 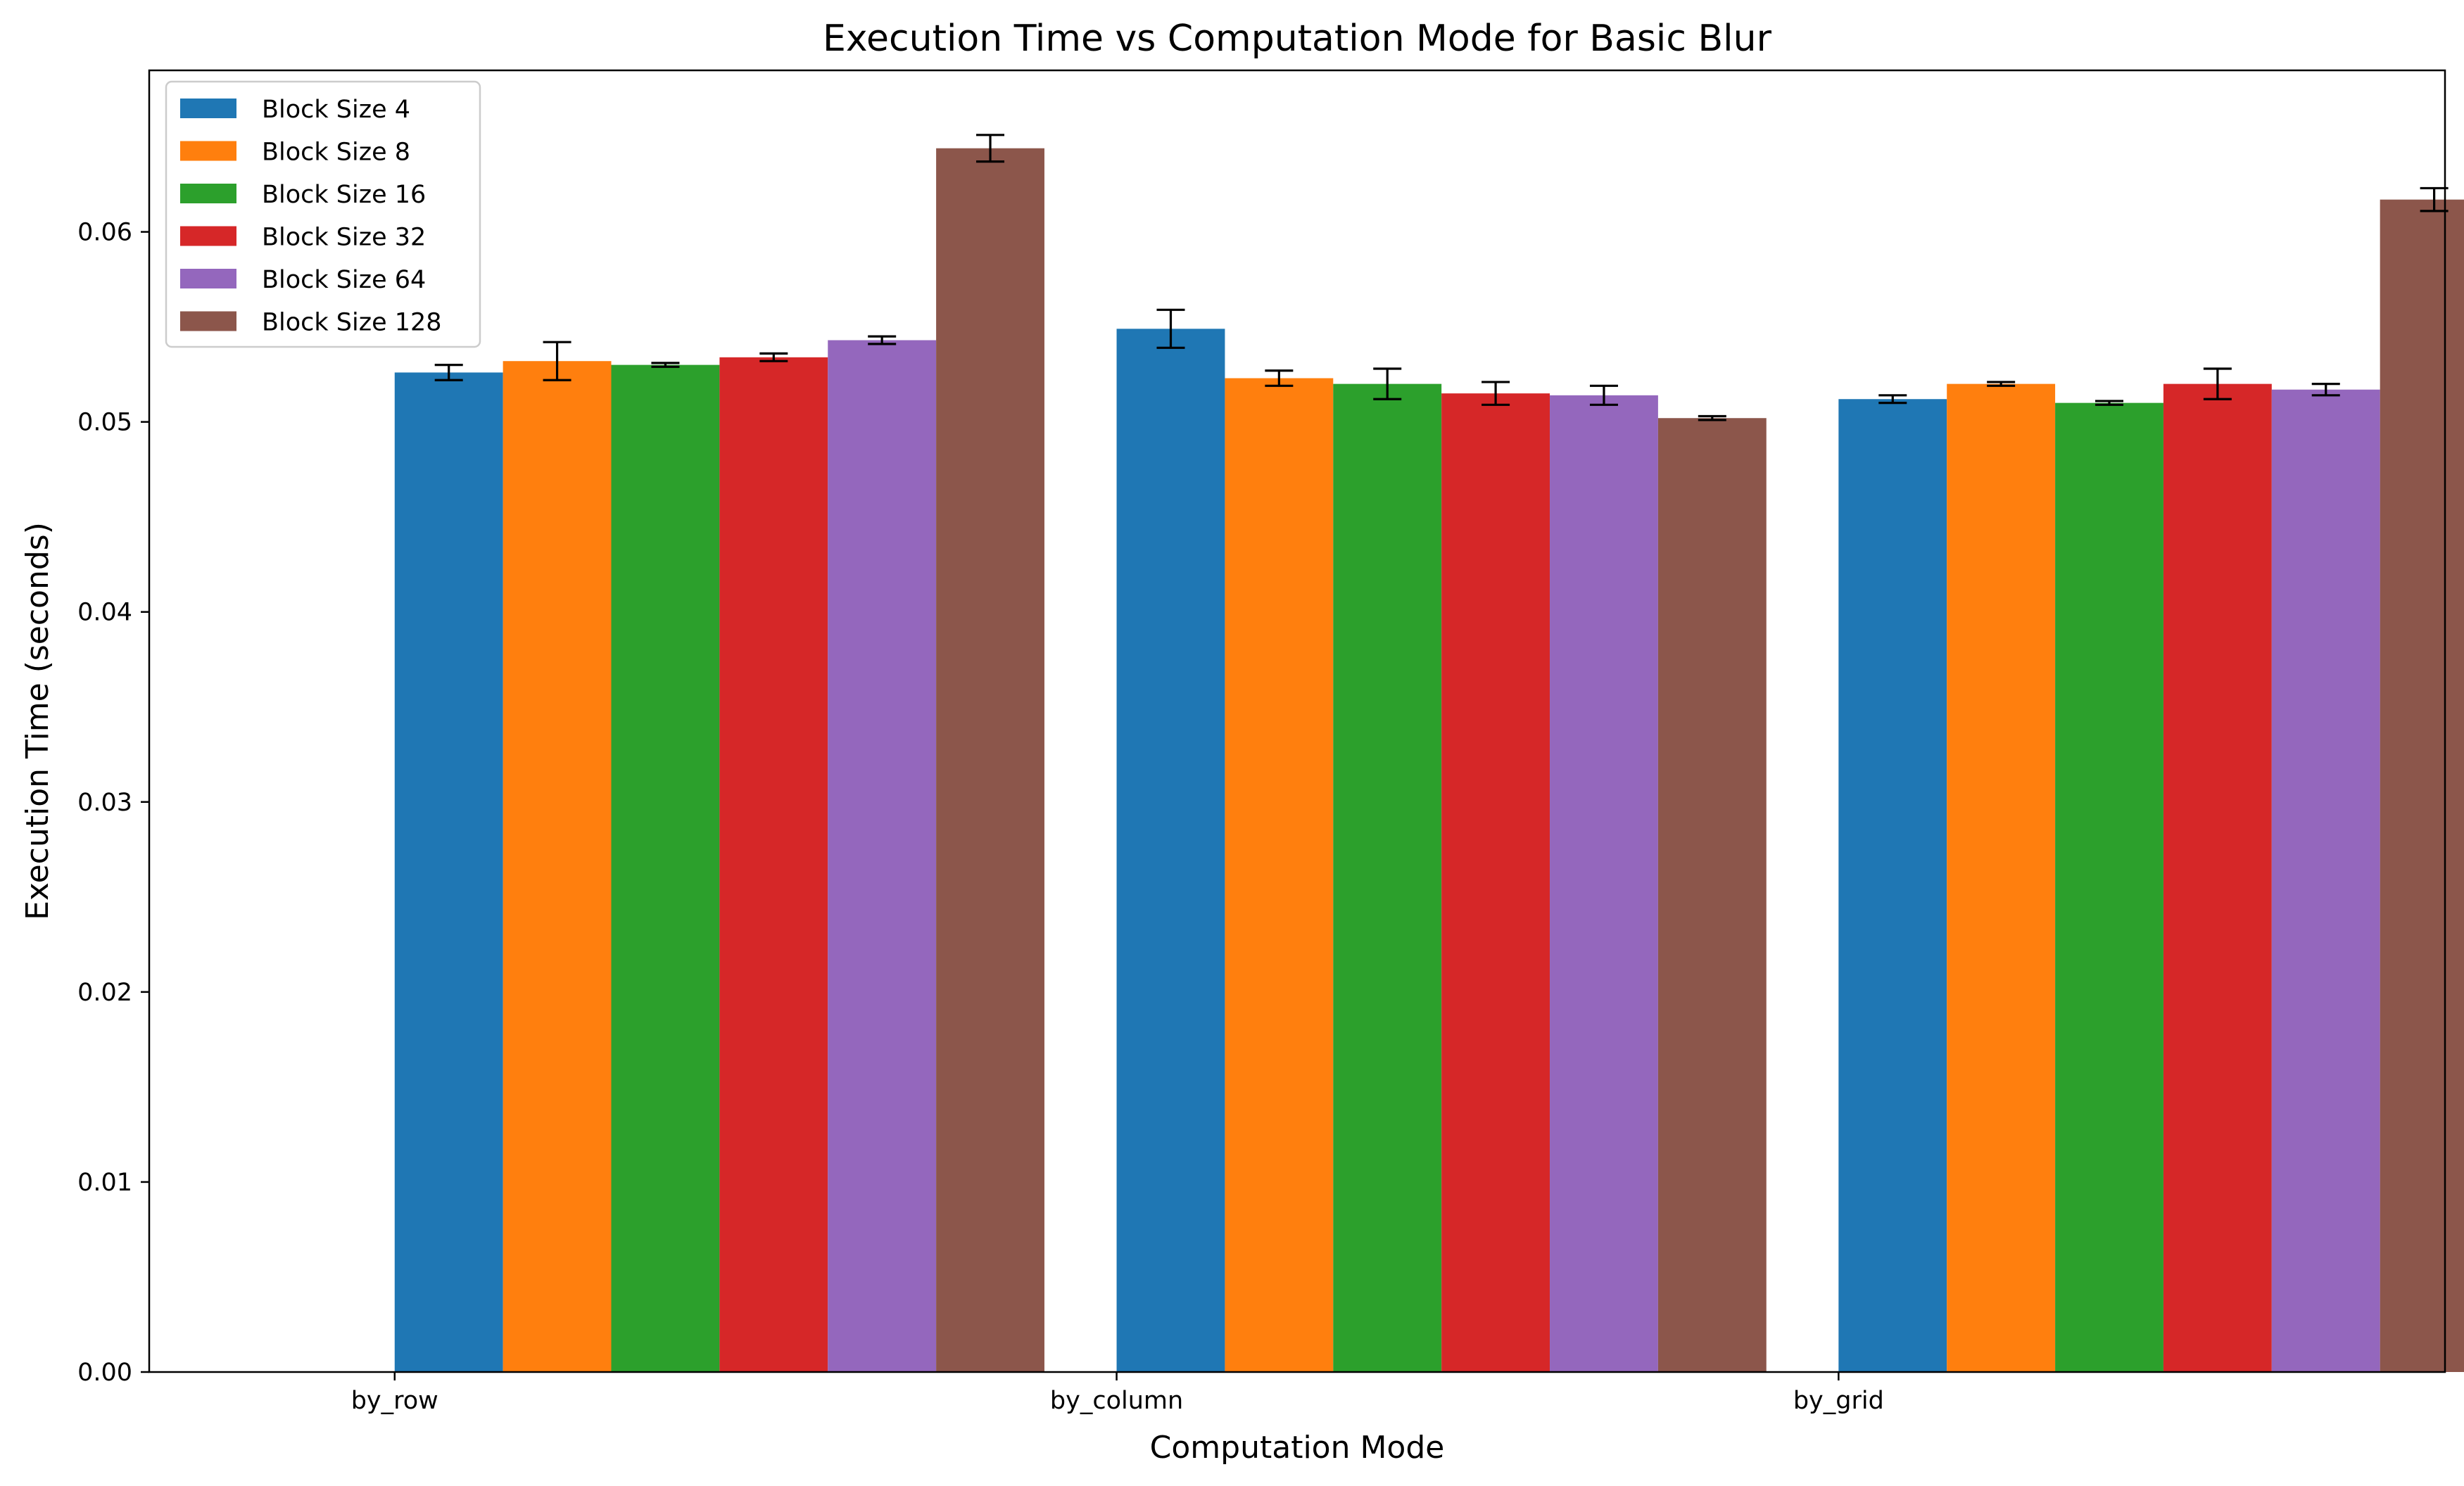 What do you see at coordinates (344, 238) in the screenshot?
I see `legend-label: Block Size 32` at bounding box center [344, 238].